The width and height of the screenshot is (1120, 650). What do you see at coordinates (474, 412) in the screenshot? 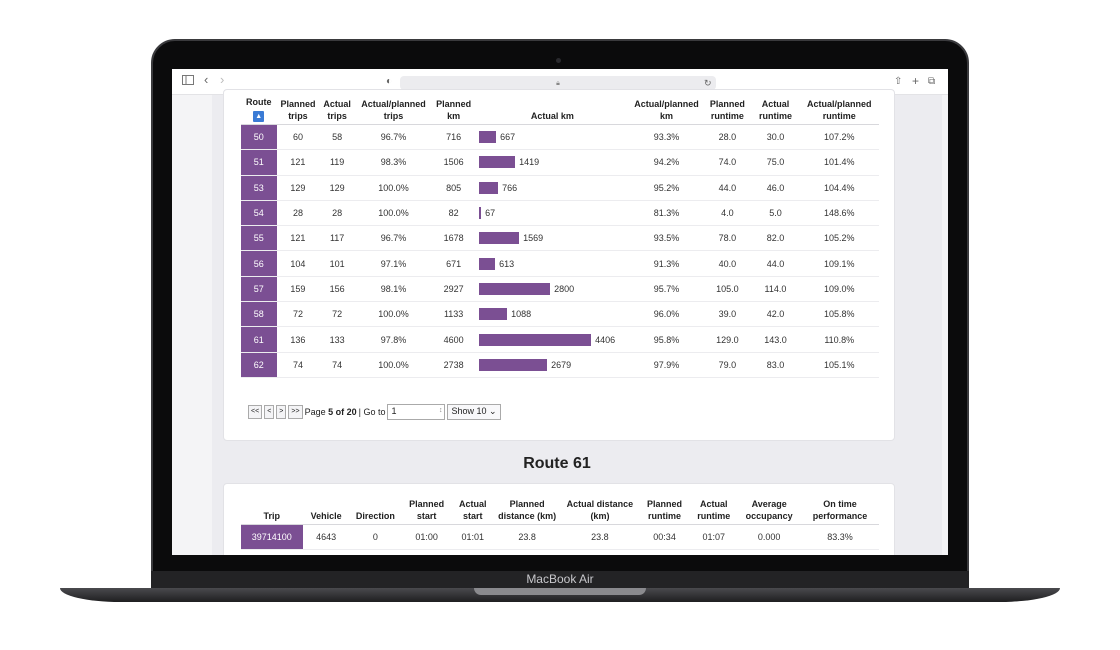
I see `page-size-select: Show 10 ⌄` at bounding box center [474, 412].